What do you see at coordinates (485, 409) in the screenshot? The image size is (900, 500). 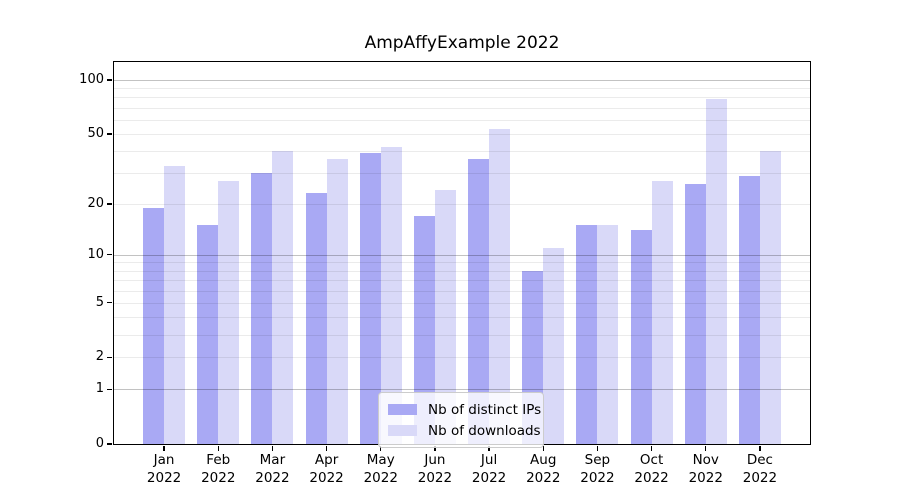 I see `legend-label-distinct-ips: Nb of distinct IPs` at bounding box center [485, 409].